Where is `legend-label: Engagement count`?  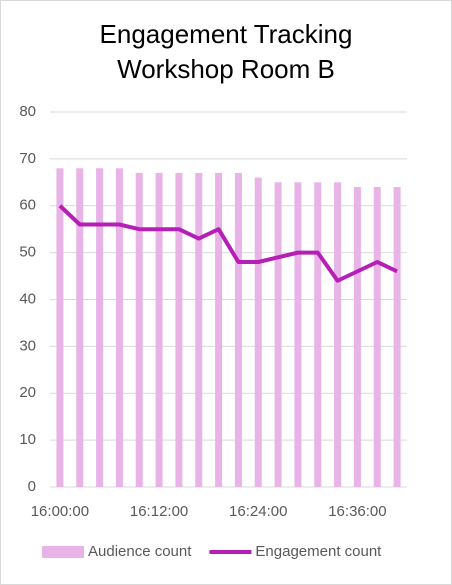
legend-label: Engagement count is located at coordinates (318, 551).